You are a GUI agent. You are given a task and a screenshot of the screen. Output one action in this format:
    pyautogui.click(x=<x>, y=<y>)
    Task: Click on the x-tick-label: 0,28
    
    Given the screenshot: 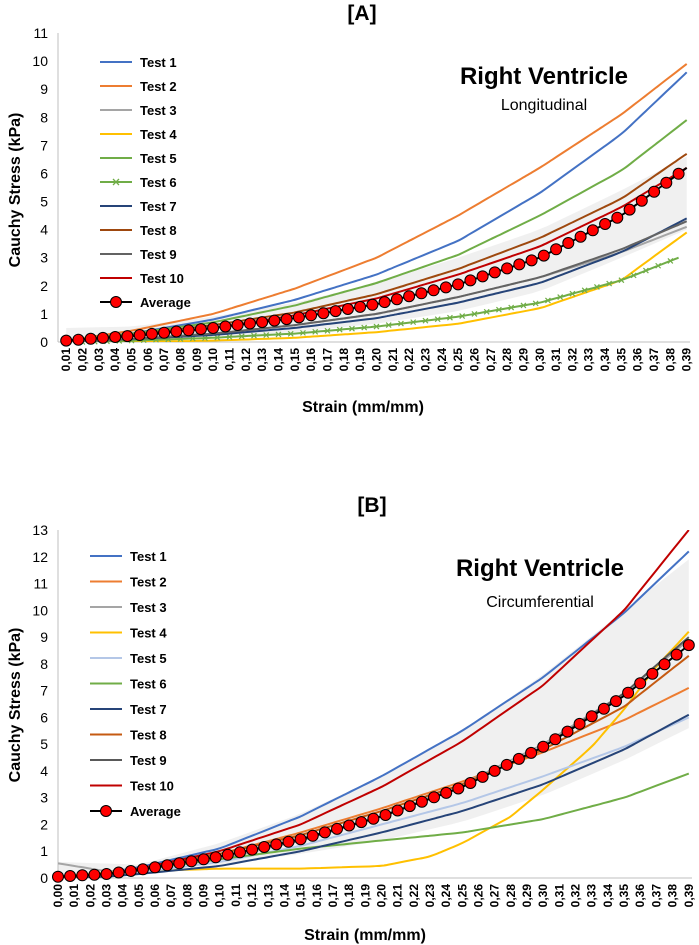 What is the action you would take?
    pyautogui.click(x=507, y=360)
    